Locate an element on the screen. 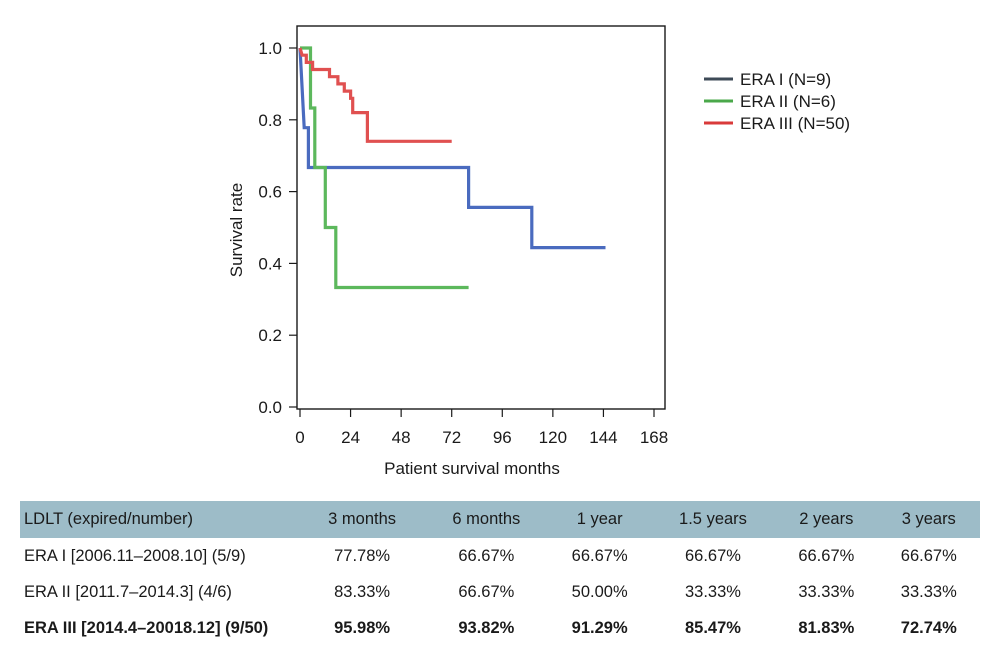 The height and width of the screenshot is (652, 1000). table-cell: ERA III [2014.4–20018.12] (9/50) is located at coordinates (146, 627).